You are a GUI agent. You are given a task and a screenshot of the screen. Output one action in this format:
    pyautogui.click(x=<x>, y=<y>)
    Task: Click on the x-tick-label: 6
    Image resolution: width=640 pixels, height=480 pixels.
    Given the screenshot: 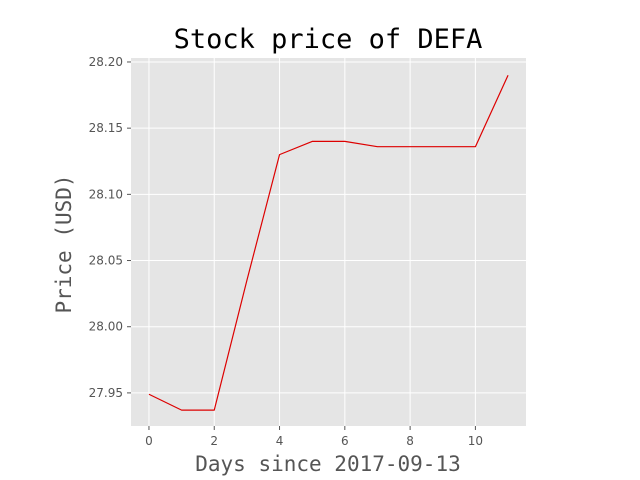 What is the action you would take?
    pyautogui.click(x=345, y=441)
    